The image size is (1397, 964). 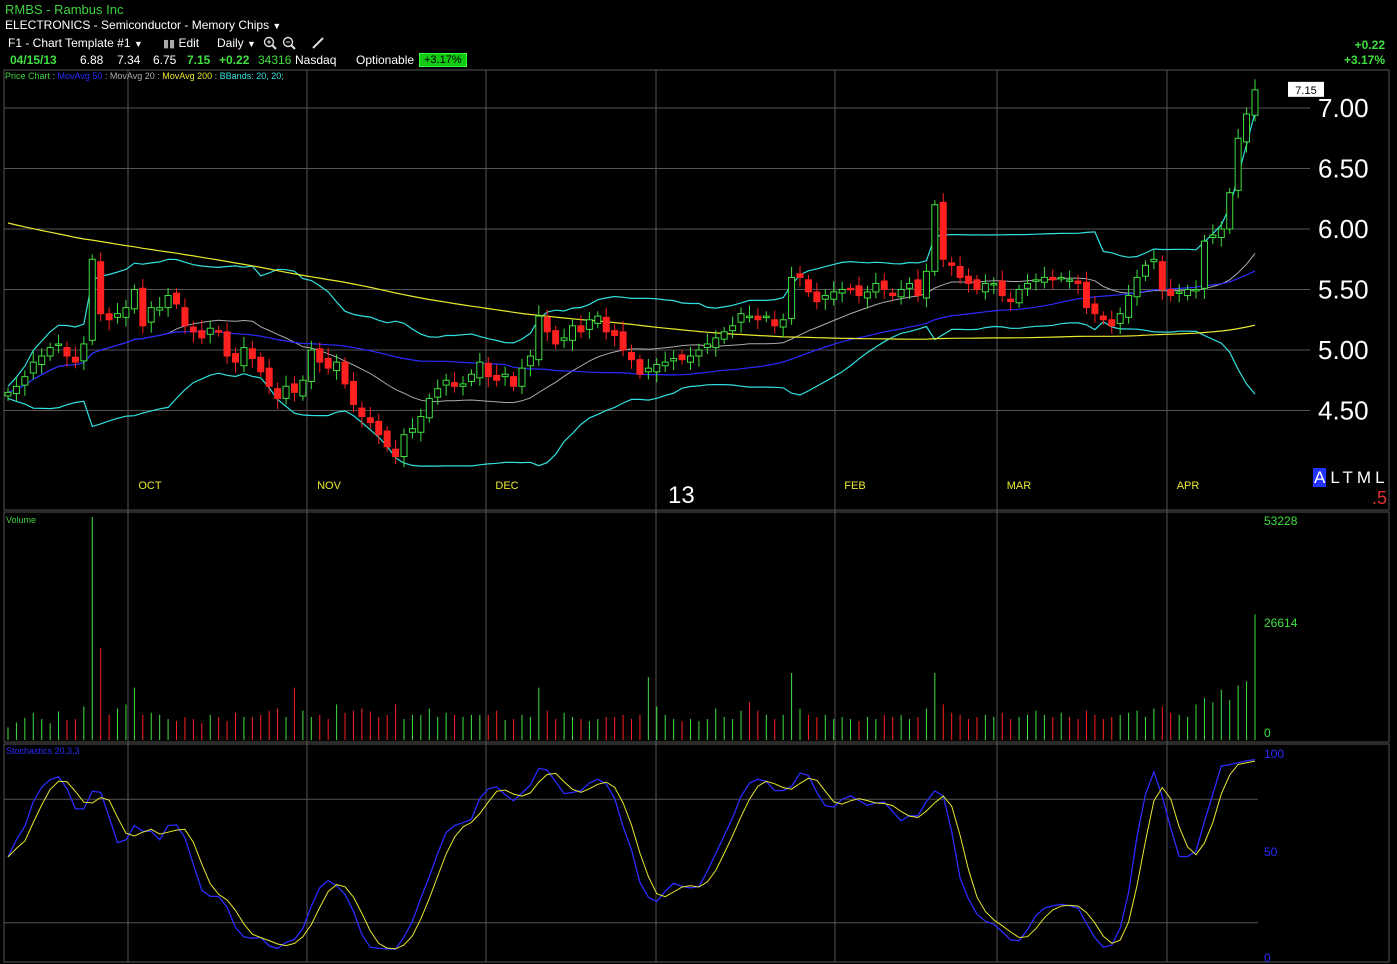 I want to click on quote-date: 04/15/13, so click(x=33, y=60).